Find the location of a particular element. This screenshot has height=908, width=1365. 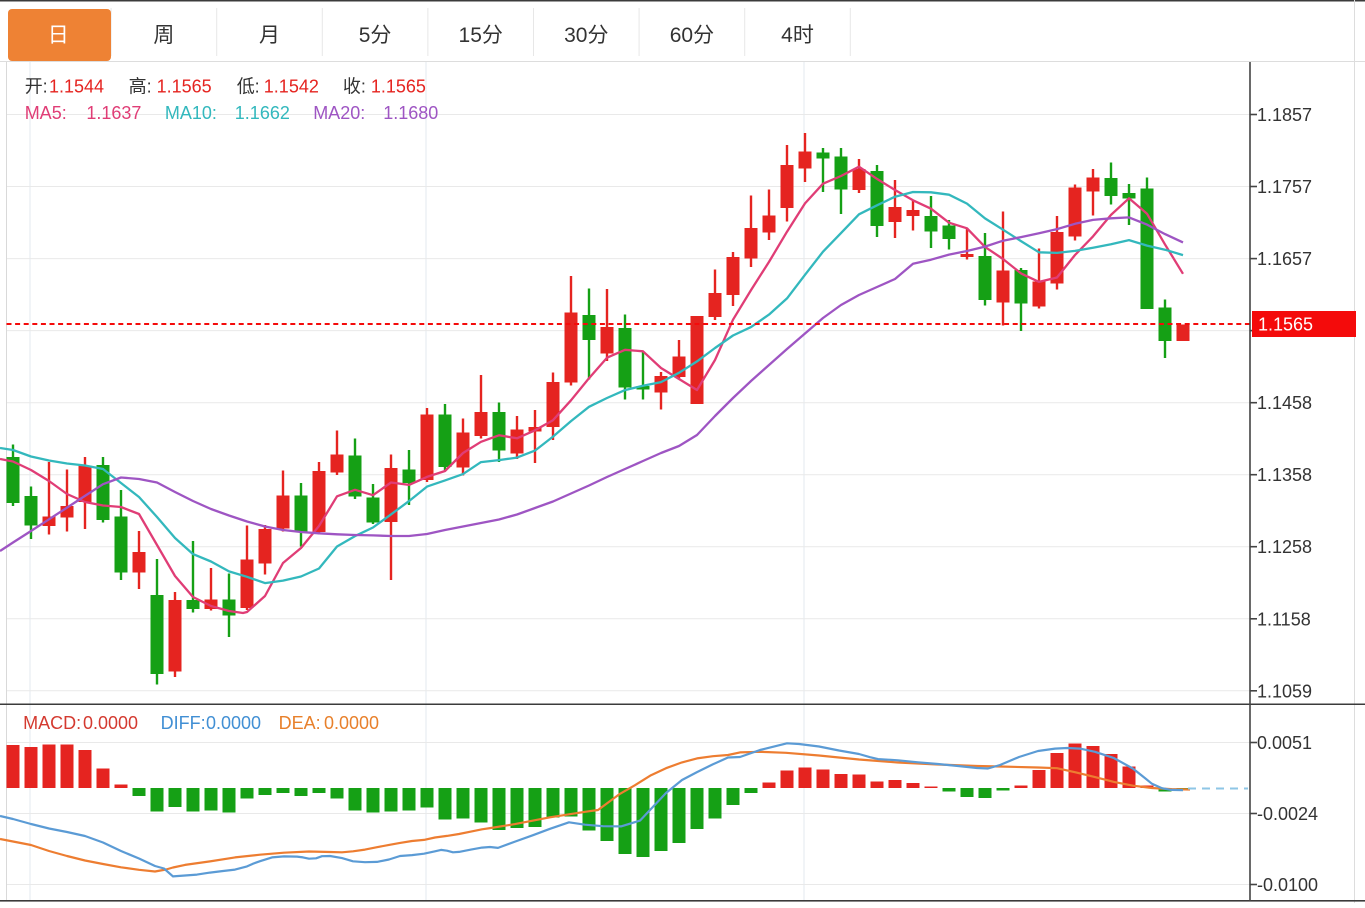

svg-text: 收: is located at coordinates (354, 87).